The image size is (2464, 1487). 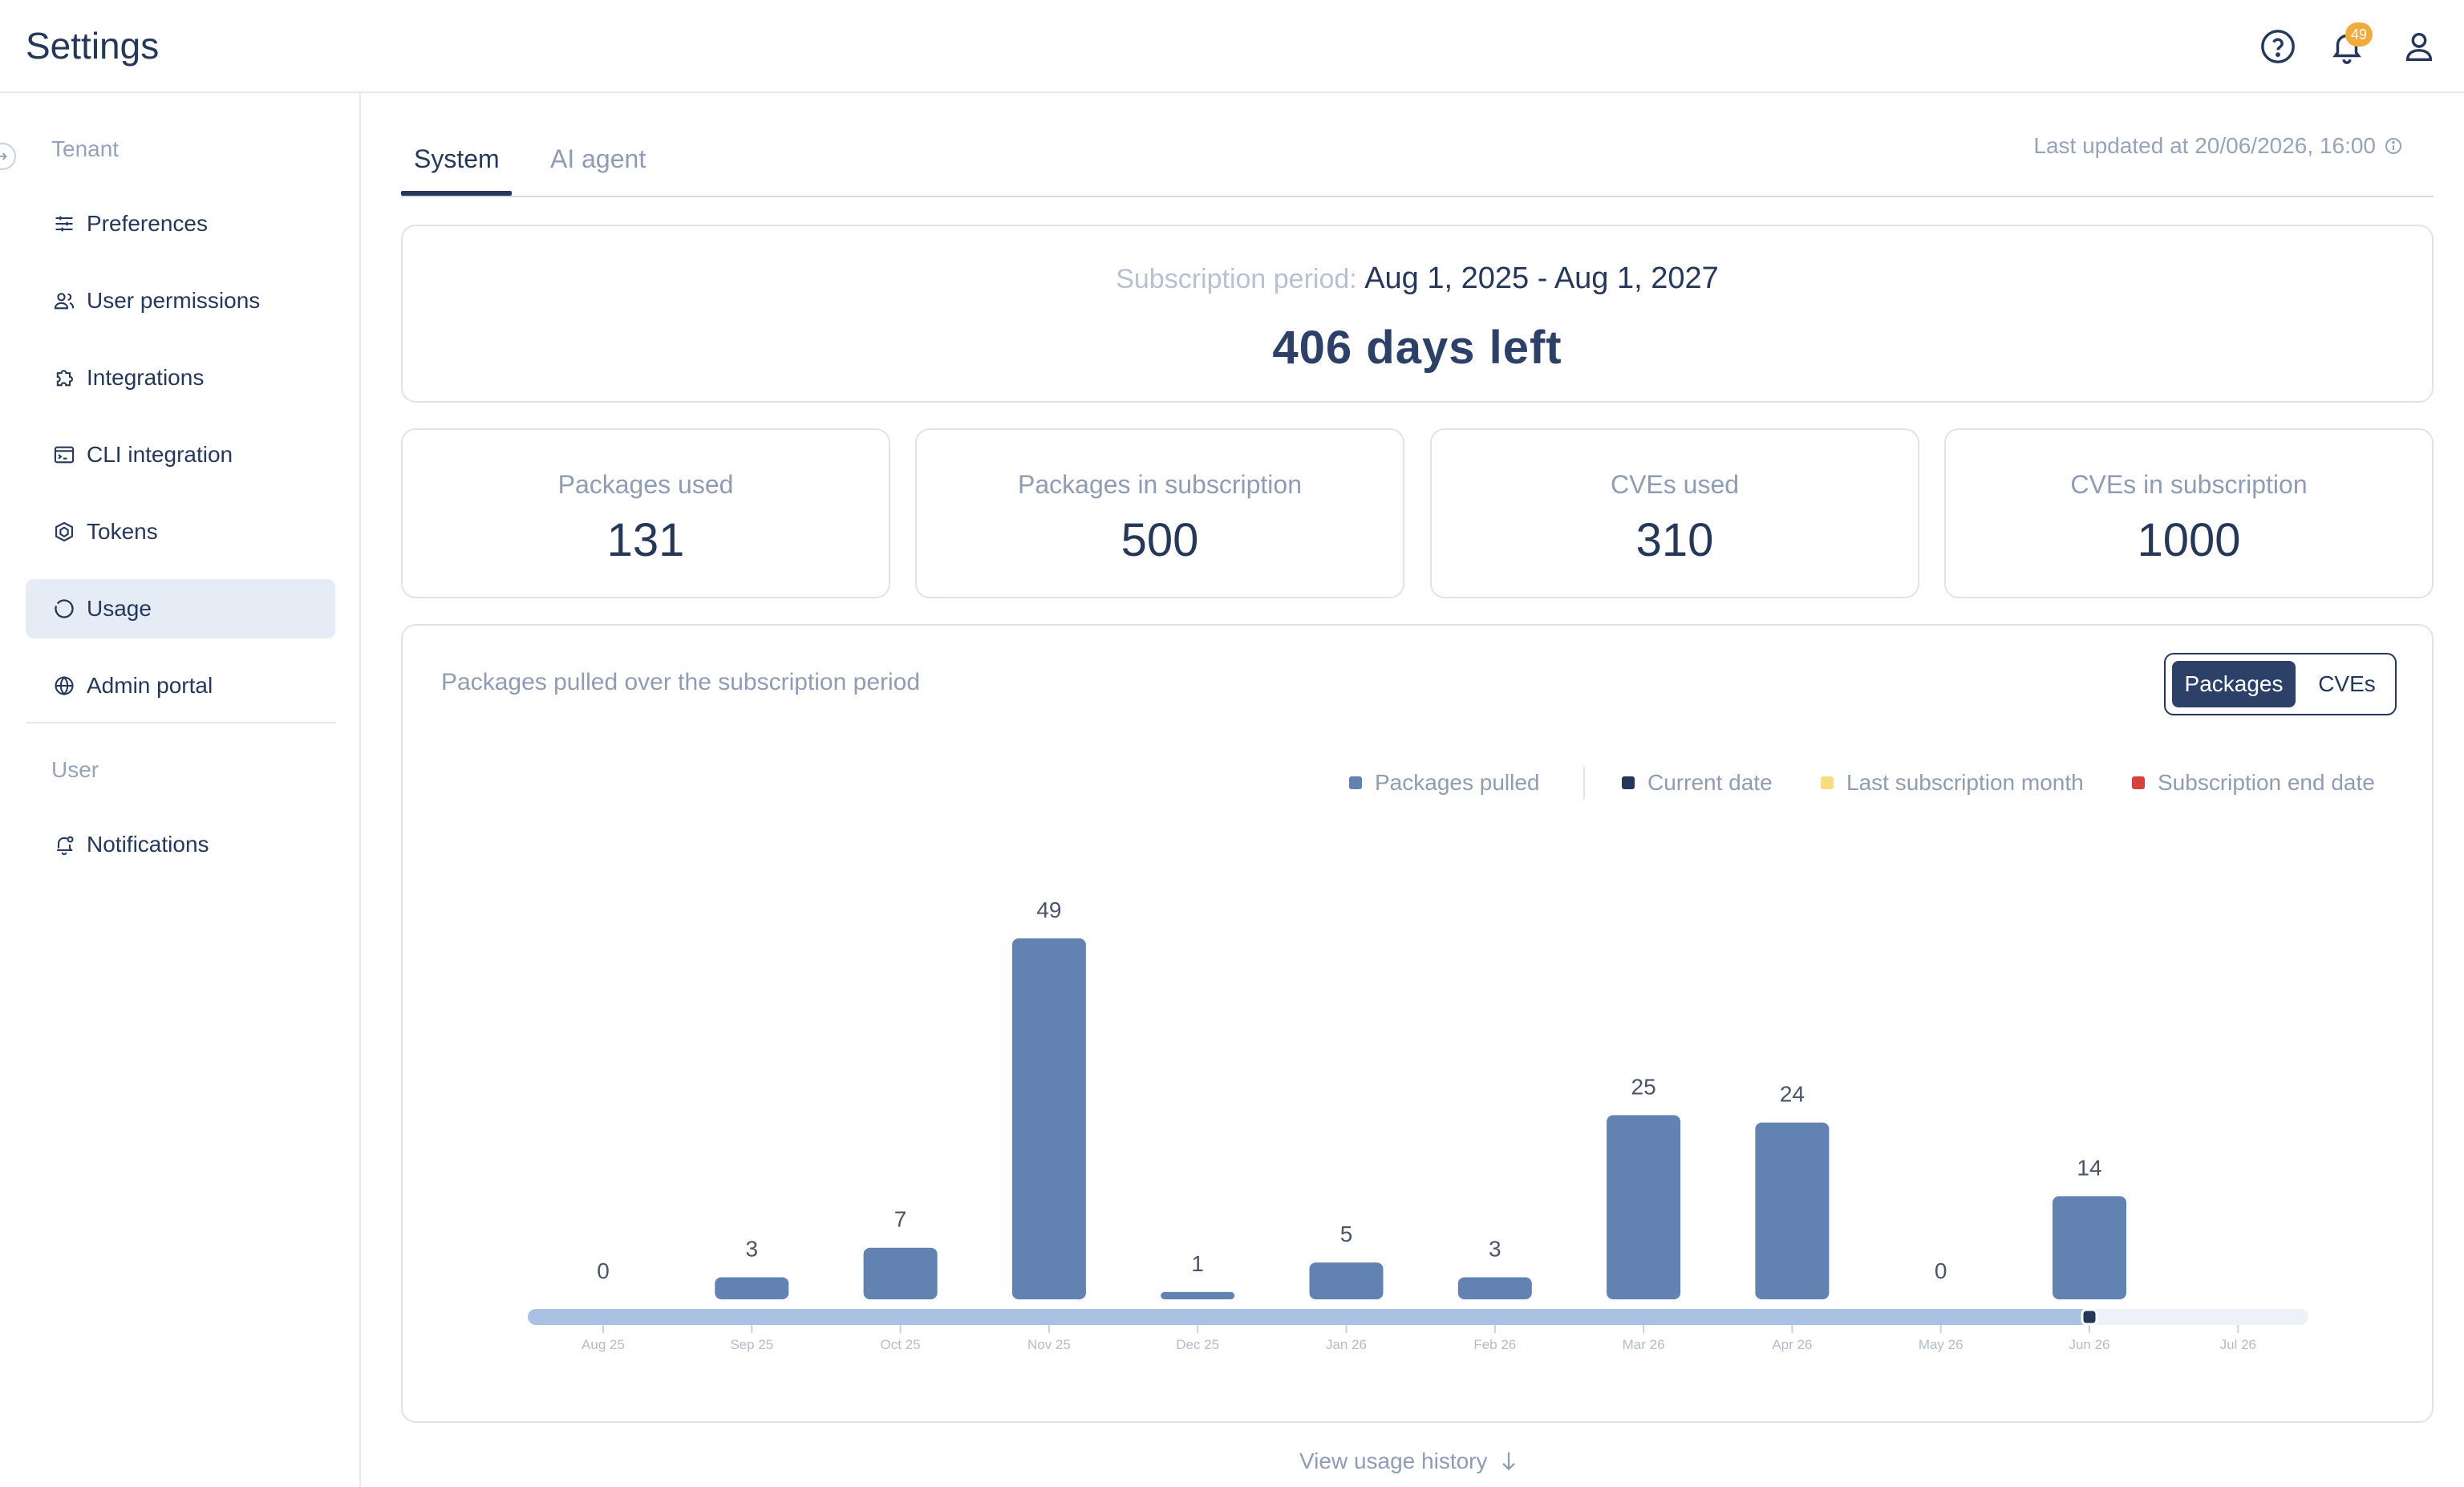 What do you see at coordinates (2393, 146) in the screenshot?
I see `info-icon` at bounding box center [2393, 146].